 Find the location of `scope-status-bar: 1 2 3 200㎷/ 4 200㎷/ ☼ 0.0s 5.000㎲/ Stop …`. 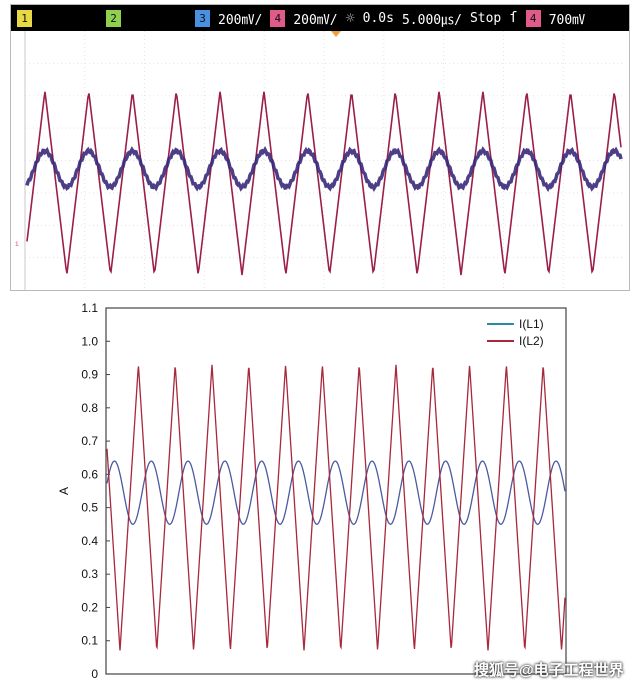

scope-status-bar: 1 2 3 200㎷/ 4 200㎷/ ☼ 0.0s 5.000㎲/ Stop … is located at coordinates (320, 18).